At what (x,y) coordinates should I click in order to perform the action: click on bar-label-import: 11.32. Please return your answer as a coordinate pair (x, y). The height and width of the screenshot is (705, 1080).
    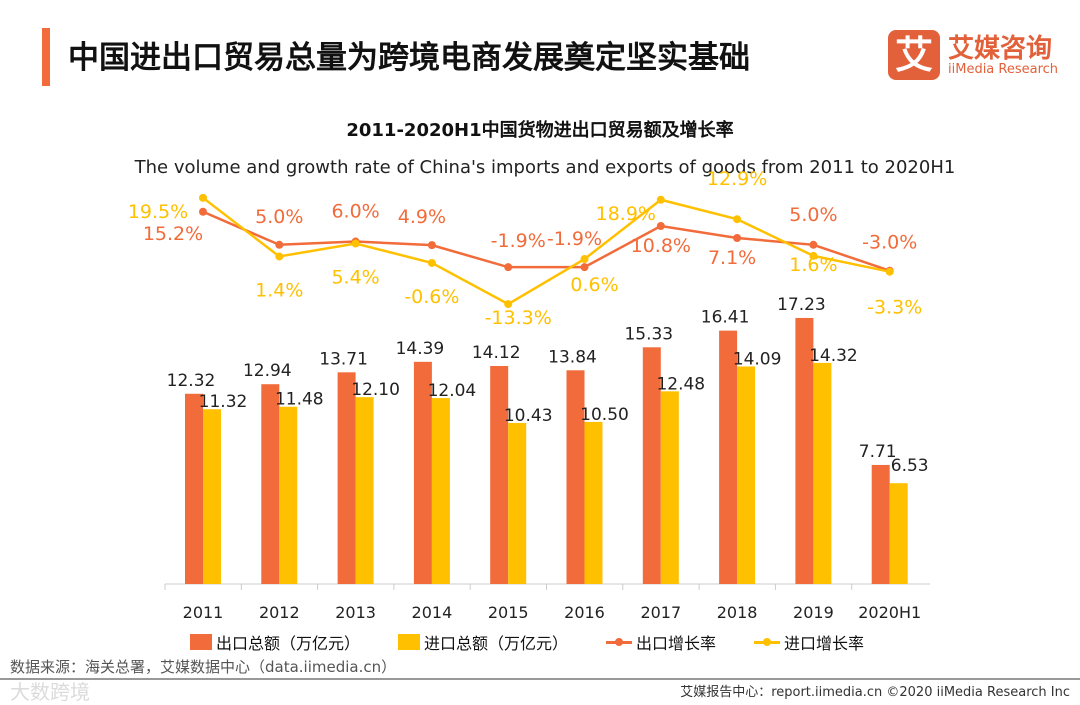
    Looking at the image, I should click on (223, 402).